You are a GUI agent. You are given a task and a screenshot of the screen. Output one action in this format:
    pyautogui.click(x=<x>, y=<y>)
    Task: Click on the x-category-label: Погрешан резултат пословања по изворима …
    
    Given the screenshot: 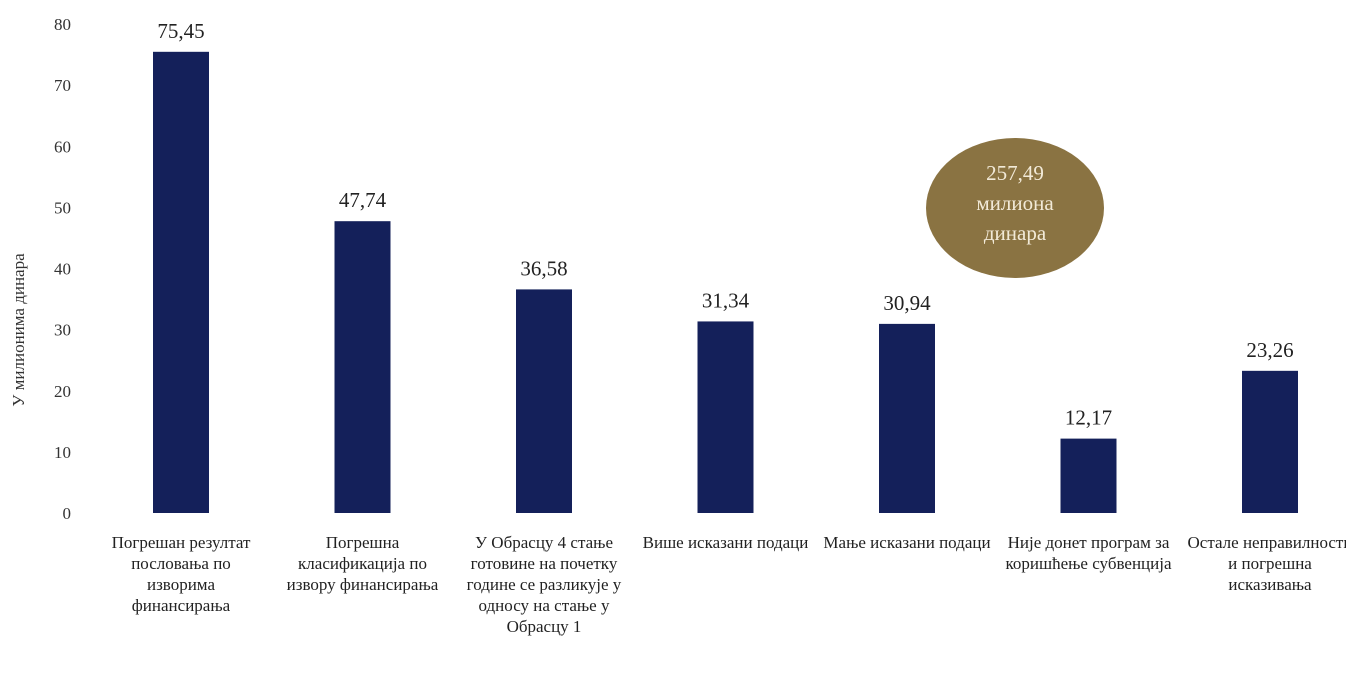 What is the action you would take?
    pyautogui.click(x=181, y=574)
    